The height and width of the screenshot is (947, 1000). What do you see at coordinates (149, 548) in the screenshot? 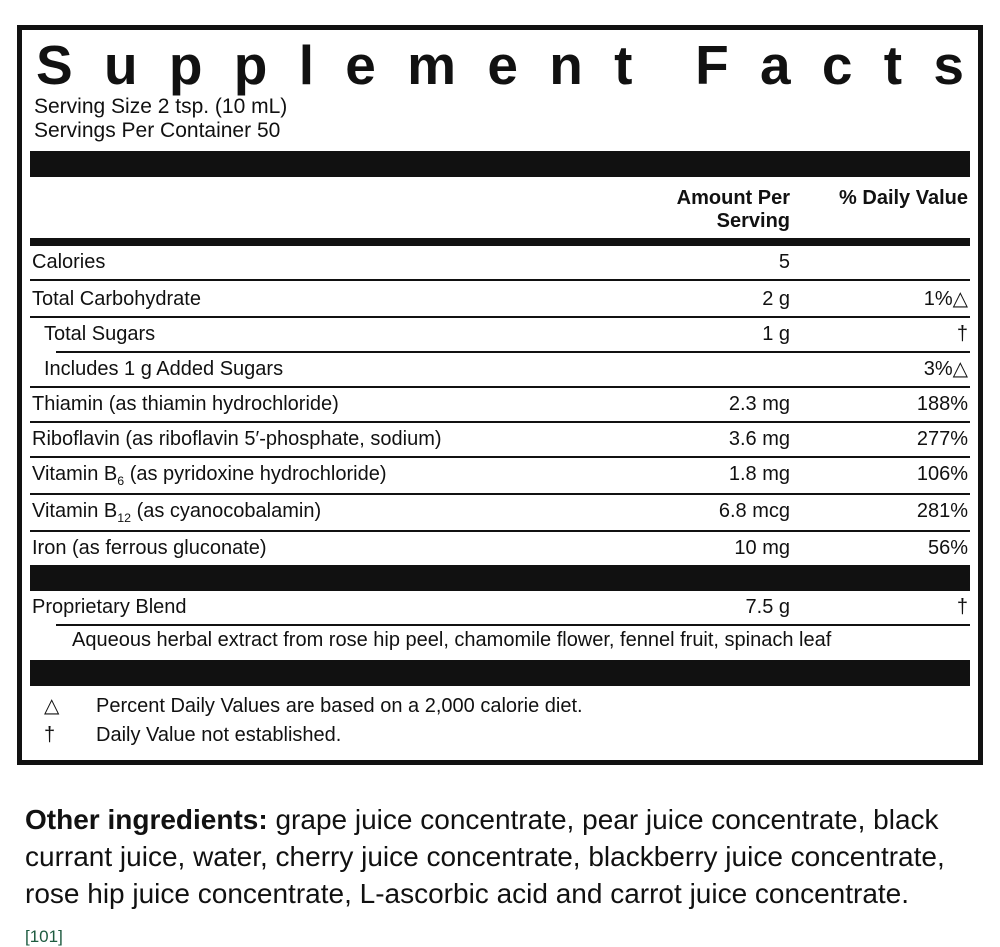
I see `row-label: Iron (as ferrous gluconate)` at bounding box center [149, 548].